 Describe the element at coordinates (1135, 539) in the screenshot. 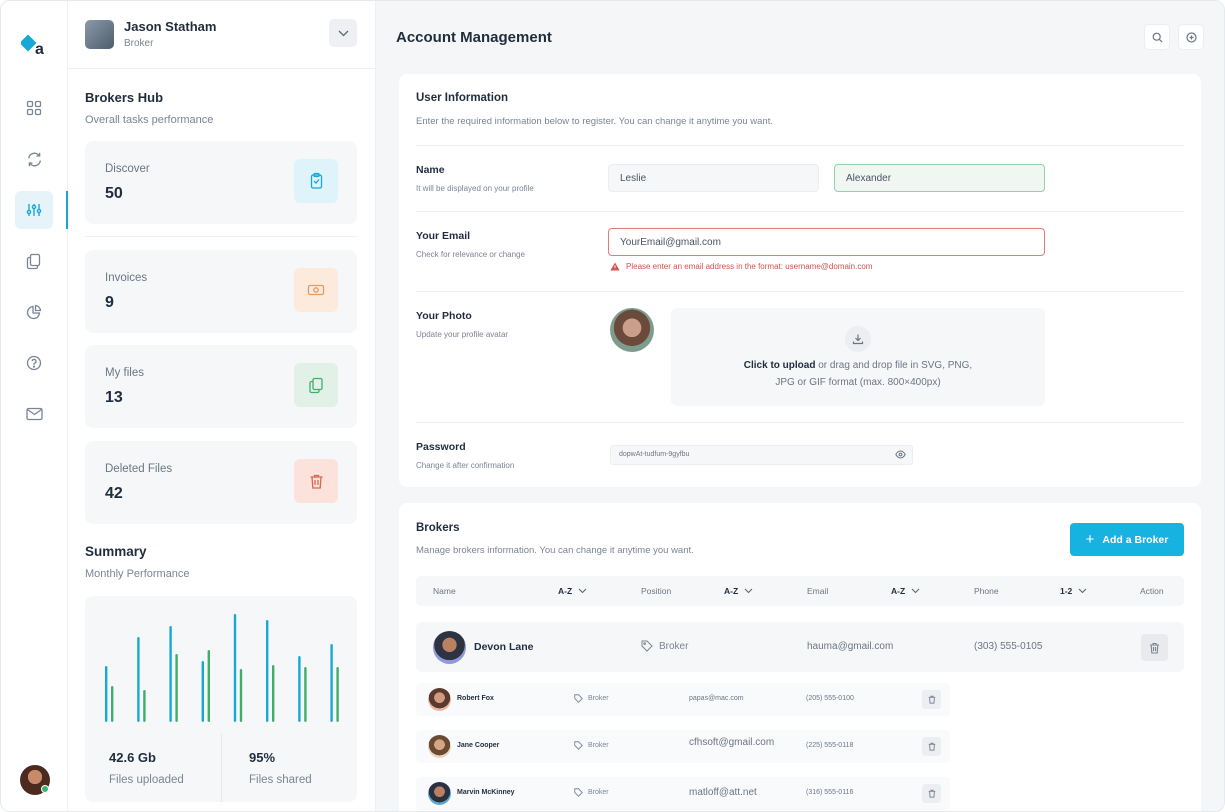

I see `add-broker-label: Add a Broker` at that location.